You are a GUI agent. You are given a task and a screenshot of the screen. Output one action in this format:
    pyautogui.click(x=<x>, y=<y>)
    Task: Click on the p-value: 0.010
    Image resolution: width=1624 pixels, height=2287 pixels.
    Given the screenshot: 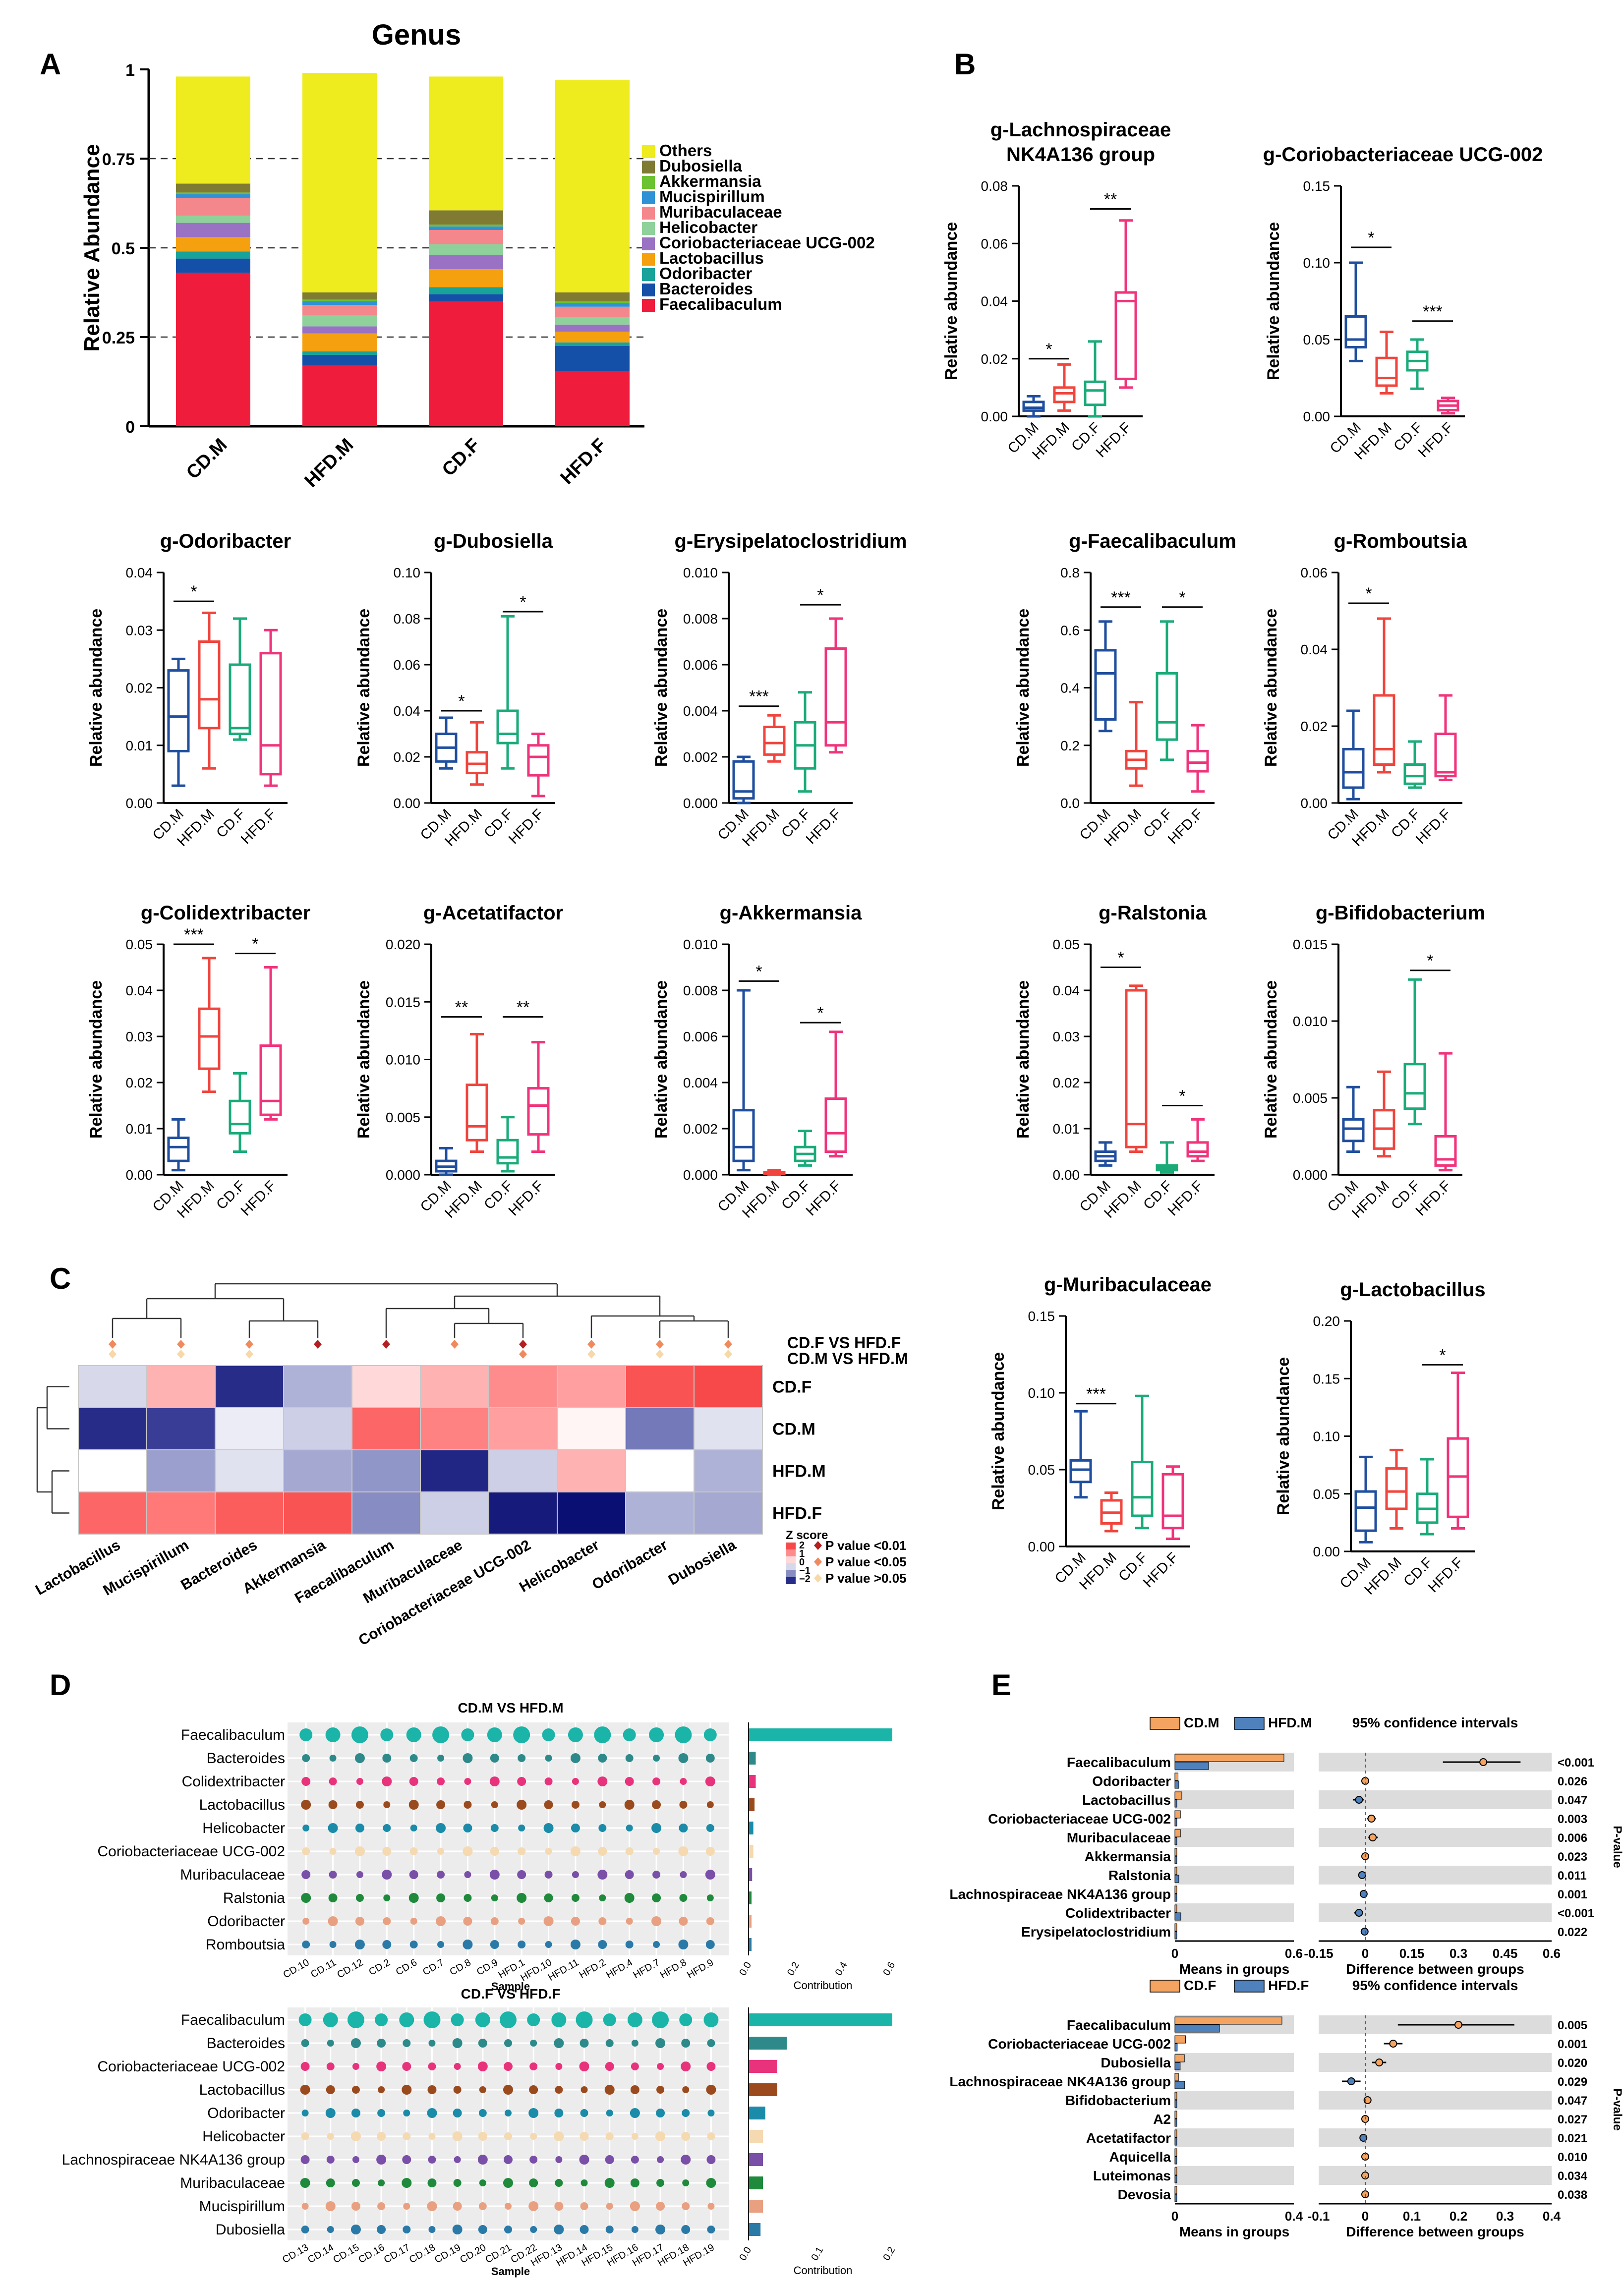 What is the action you would take?
    pyautogui.click(x=1572, y=2157)
    